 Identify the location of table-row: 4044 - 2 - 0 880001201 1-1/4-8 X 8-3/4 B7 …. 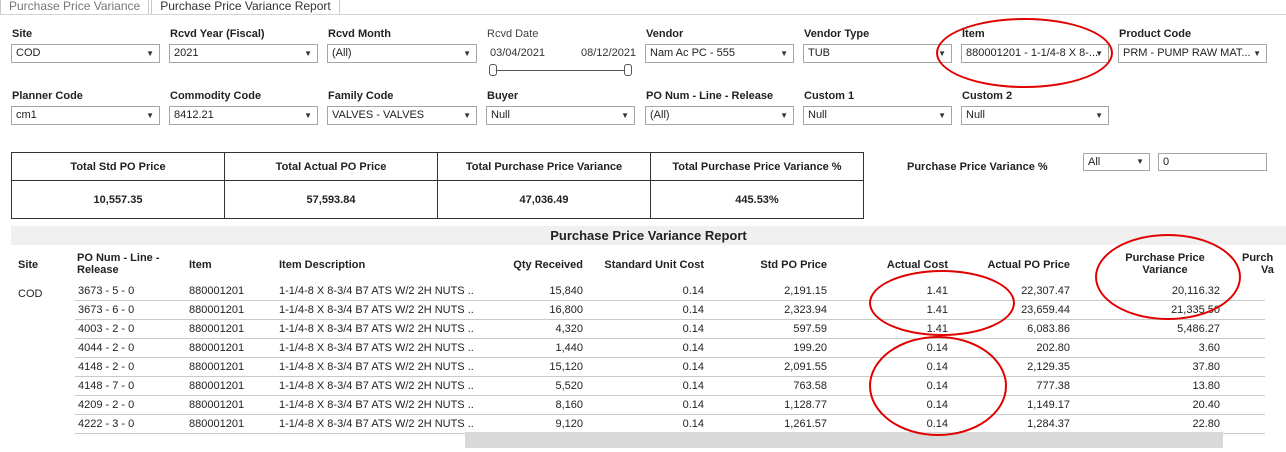
(670, 348).